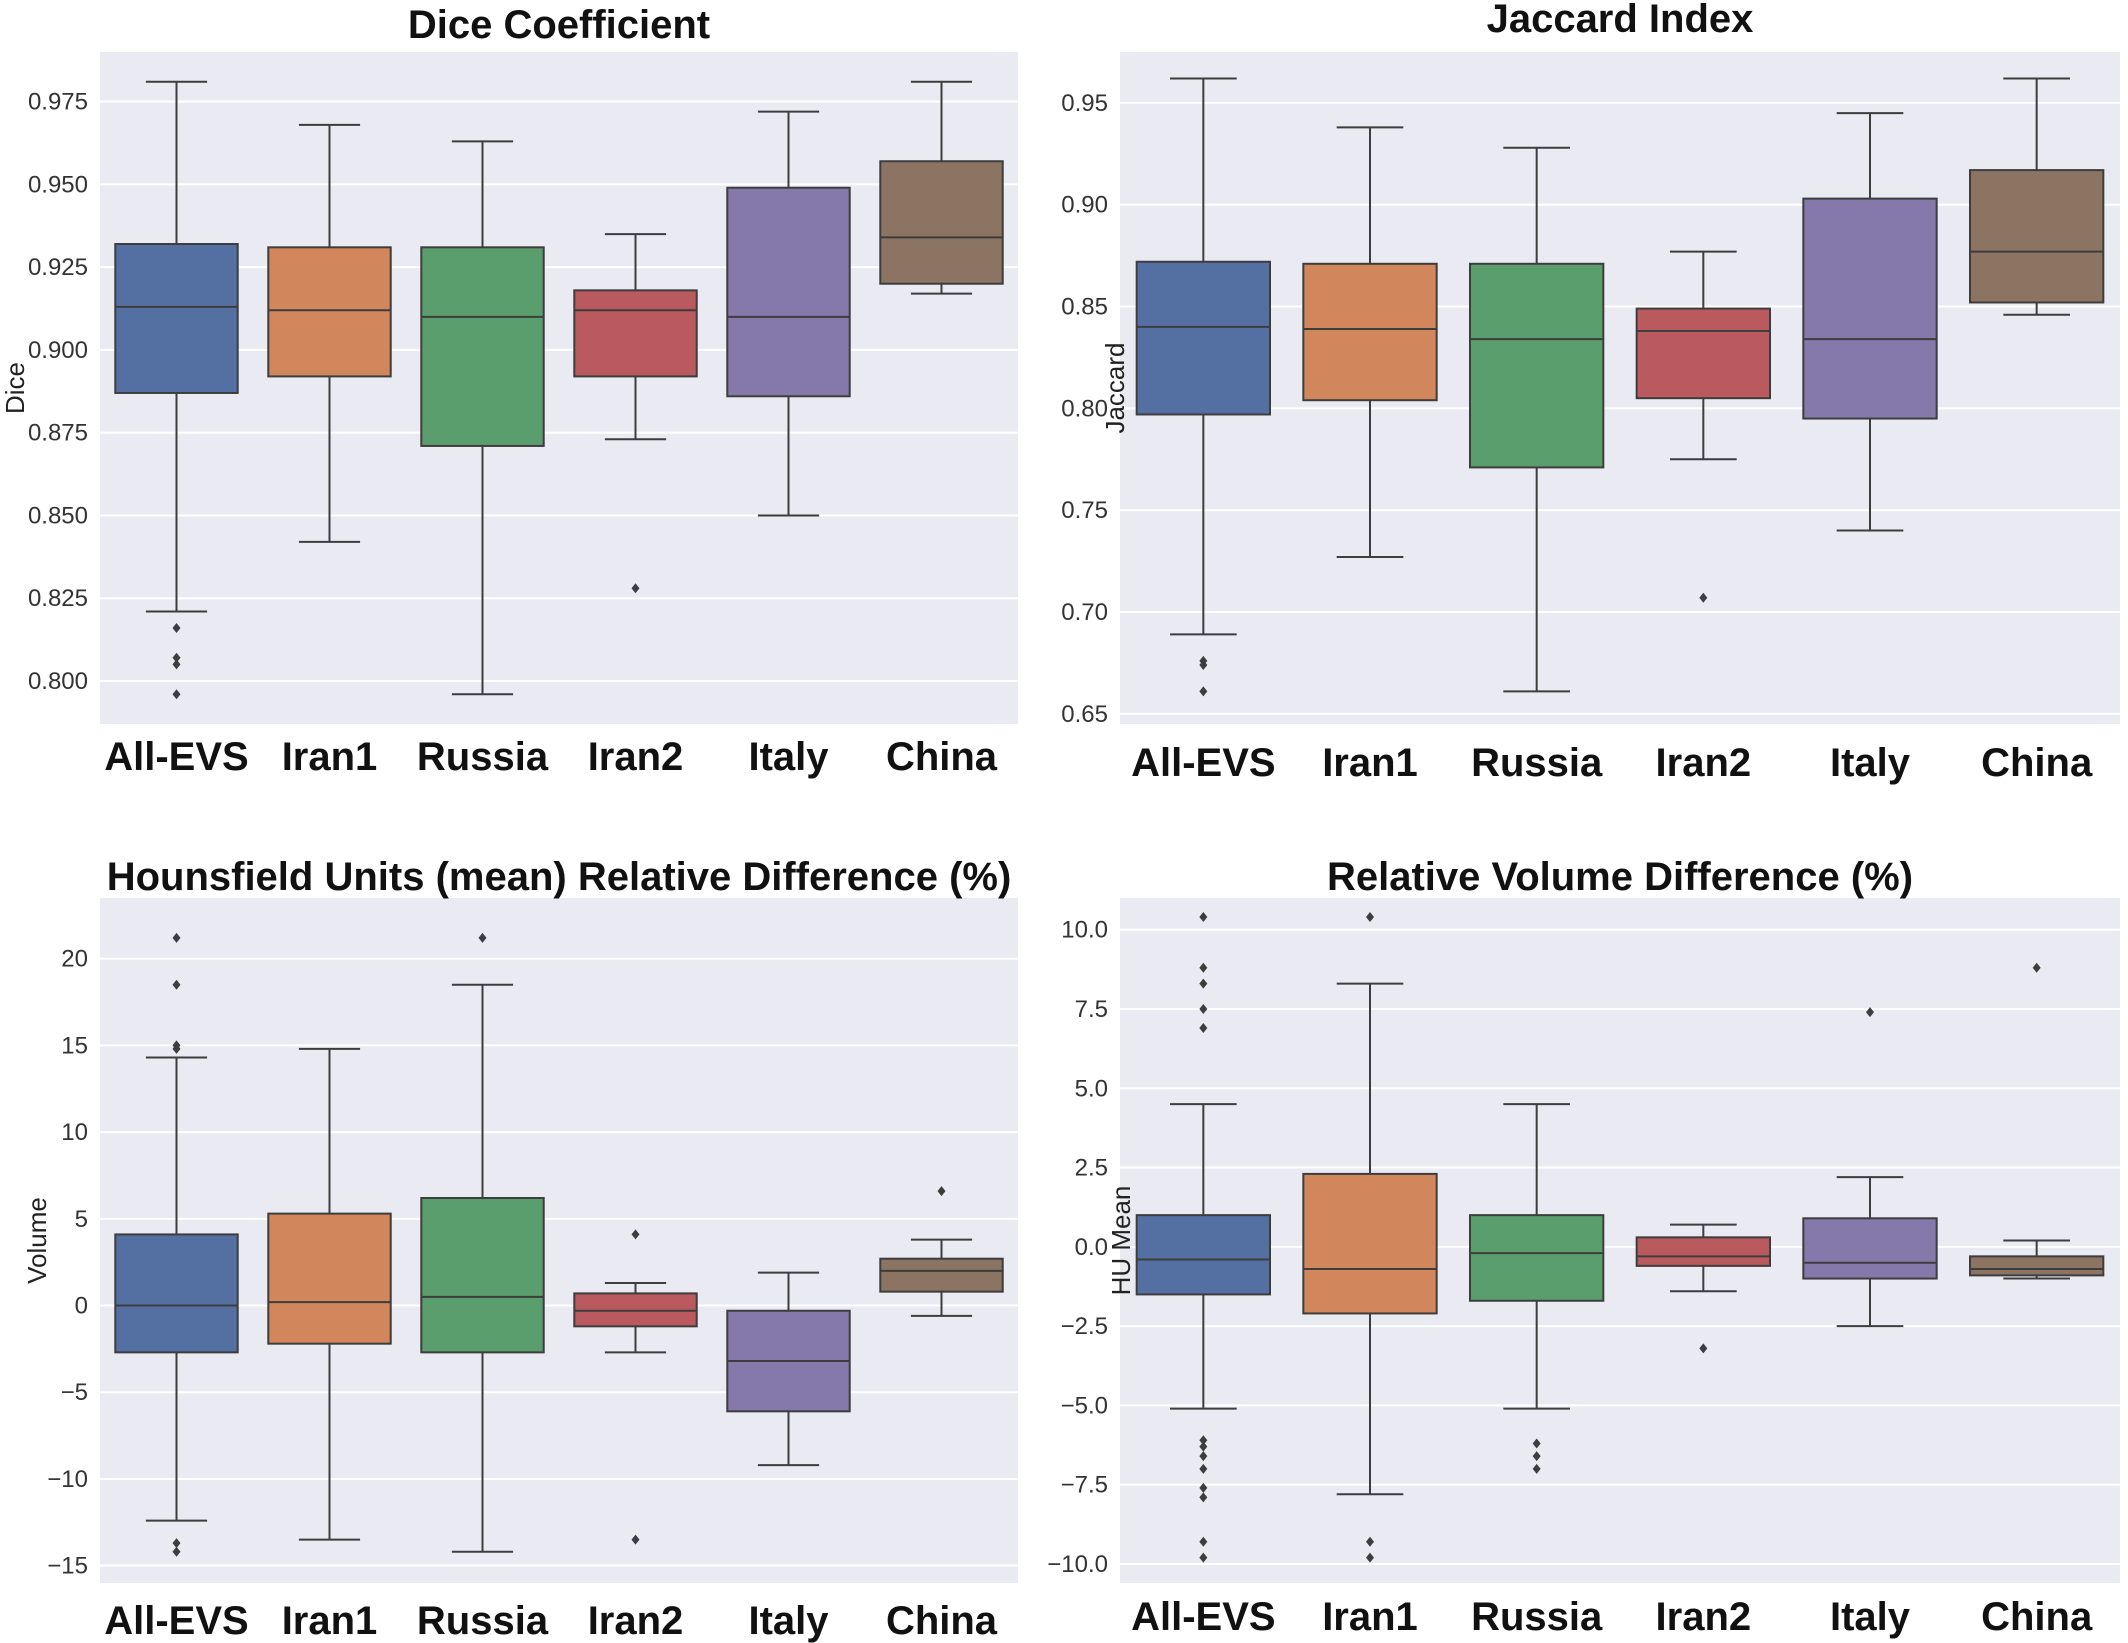  Describe the element at coordinates (1084, 1326) in the screenshot. I see `y-tick-label: −2.5` at that location.